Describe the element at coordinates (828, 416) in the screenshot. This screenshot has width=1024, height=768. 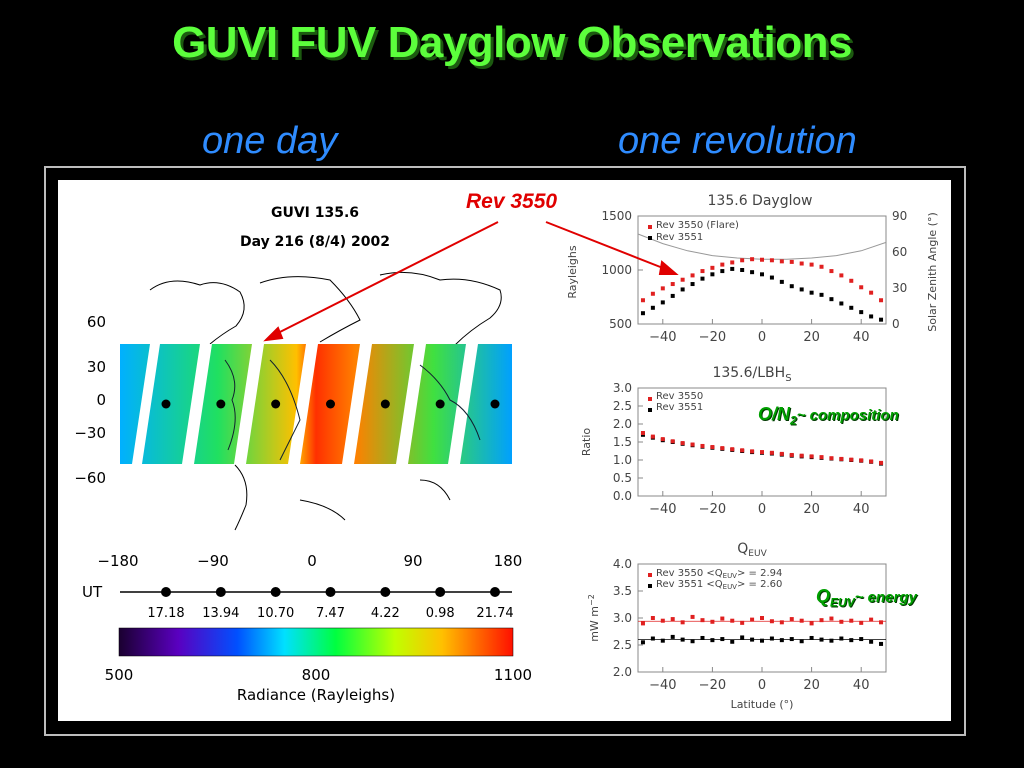
I see `annotation-composition: O/N2~ composition` at that location.